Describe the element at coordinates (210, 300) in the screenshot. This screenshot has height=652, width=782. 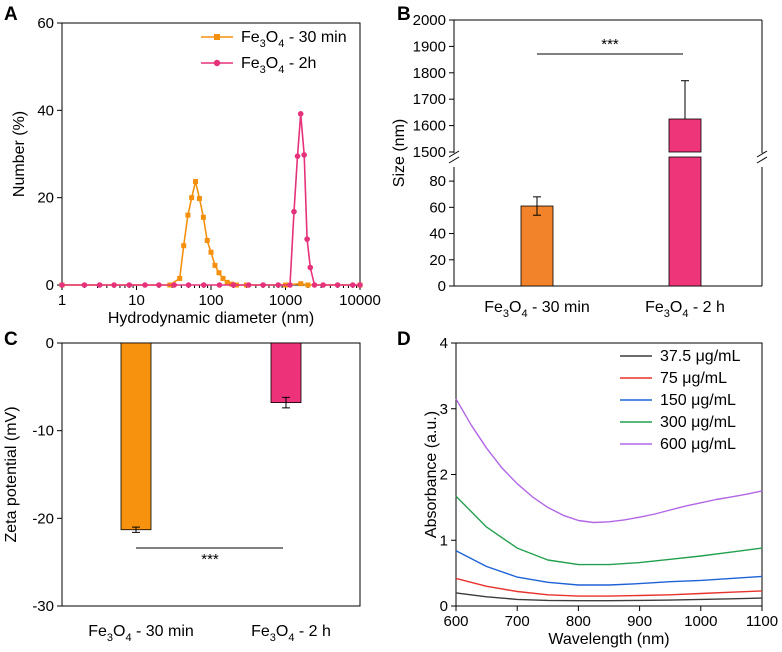
I see `x-tick-label: 100` at that location.